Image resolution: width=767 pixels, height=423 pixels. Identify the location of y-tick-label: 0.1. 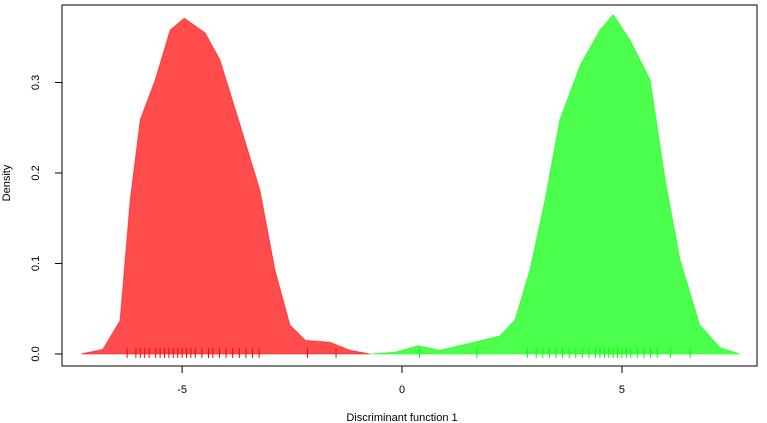
(36, 263).